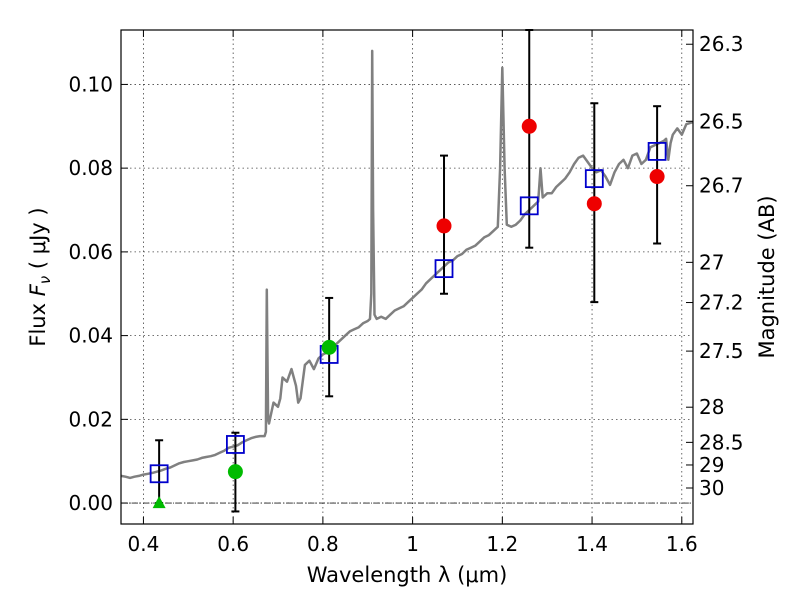 The width and height of the screenshot is (800, 600). What do you see at coordinates (90, 503) in the screenshot?
I see `y-tick-label: 0.00` at bounding box center [90, 503].